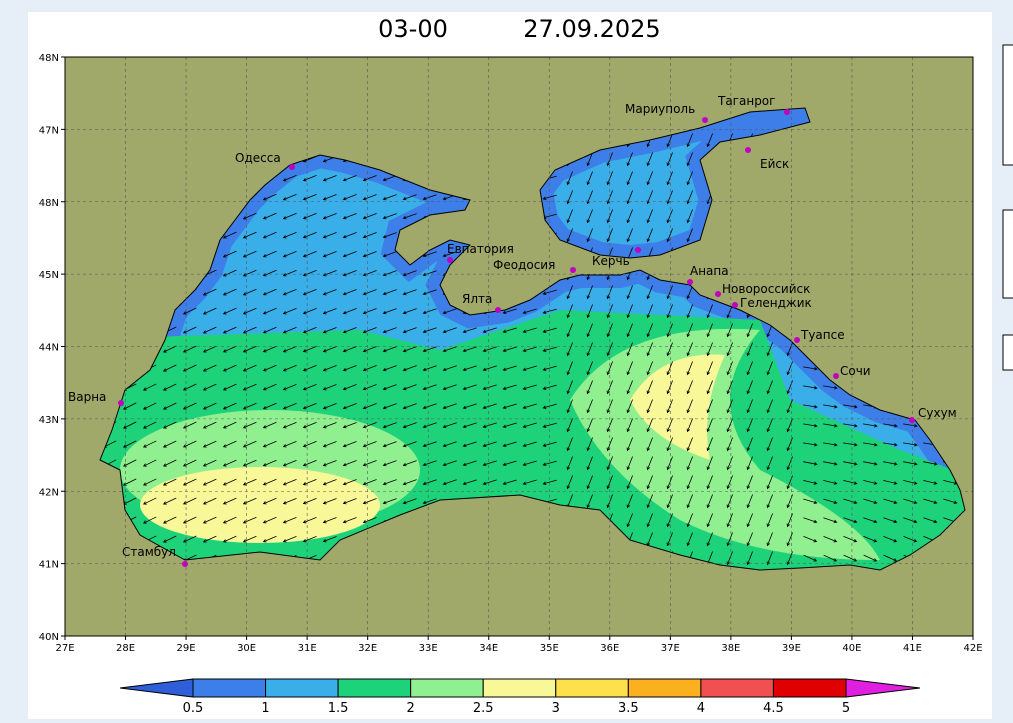 The image size is (1013, 723). I want to click on lon-label: 38E, so click(730, 648).